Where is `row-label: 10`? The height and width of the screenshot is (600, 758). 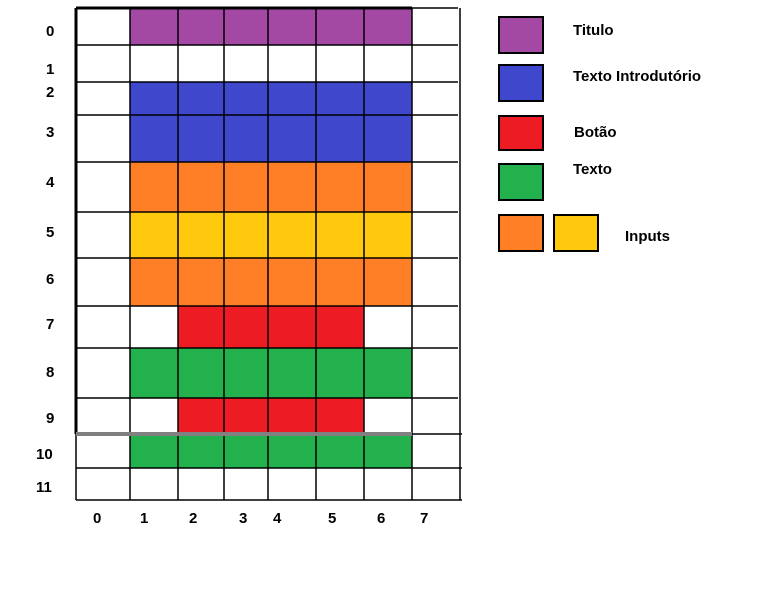 row-label: 10 is located at coordinates (44, 454).